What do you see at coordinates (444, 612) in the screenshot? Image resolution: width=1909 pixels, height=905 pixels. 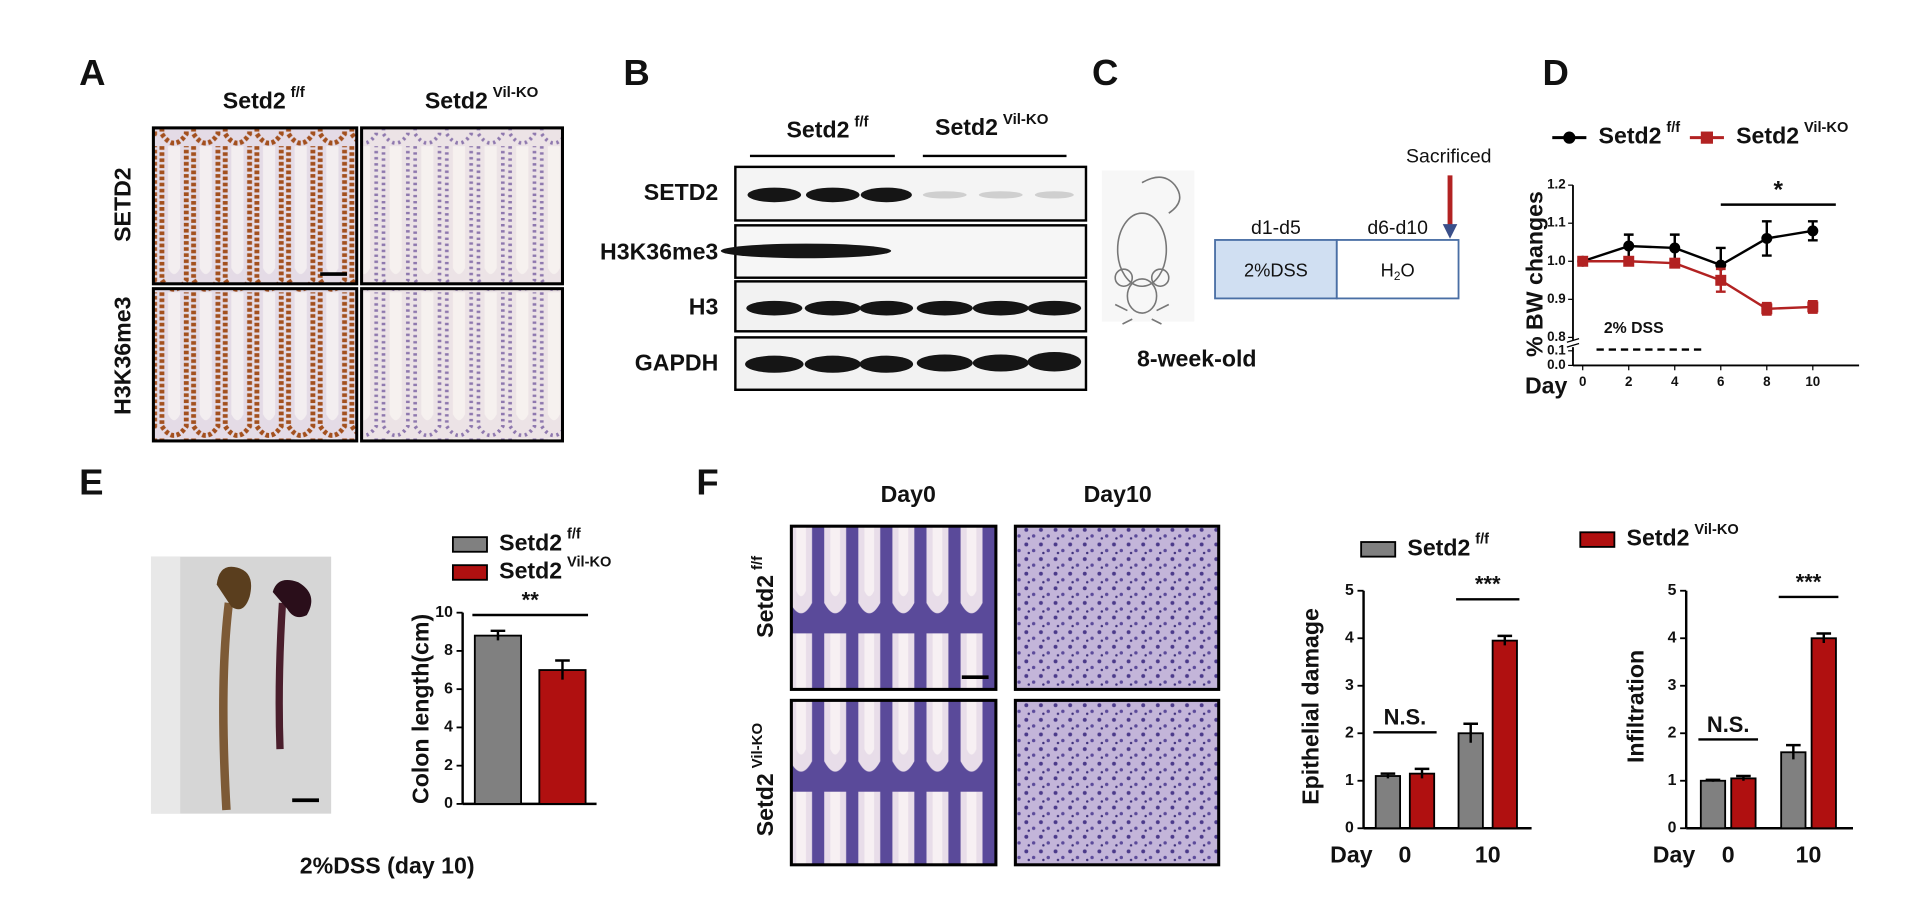 I see `y-tick-label: 10` at bounding box center [444, 612].